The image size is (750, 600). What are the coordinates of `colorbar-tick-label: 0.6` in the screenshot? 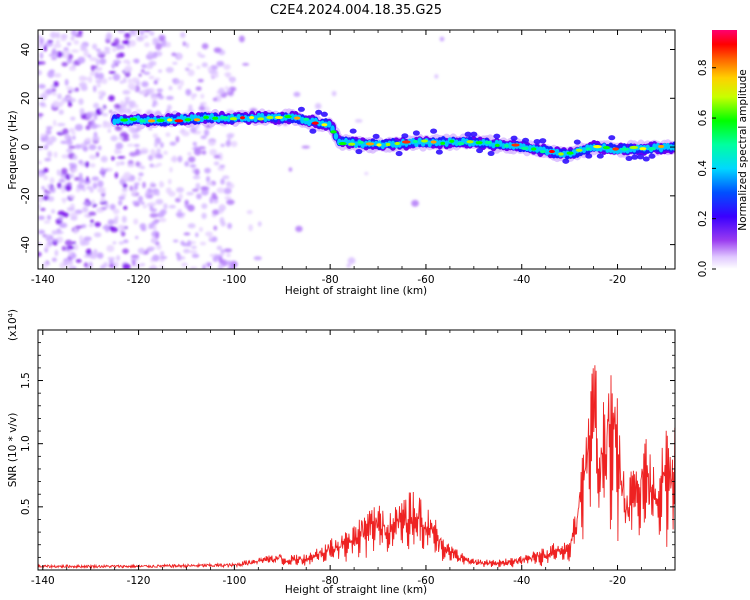 It's located at (703, 117).